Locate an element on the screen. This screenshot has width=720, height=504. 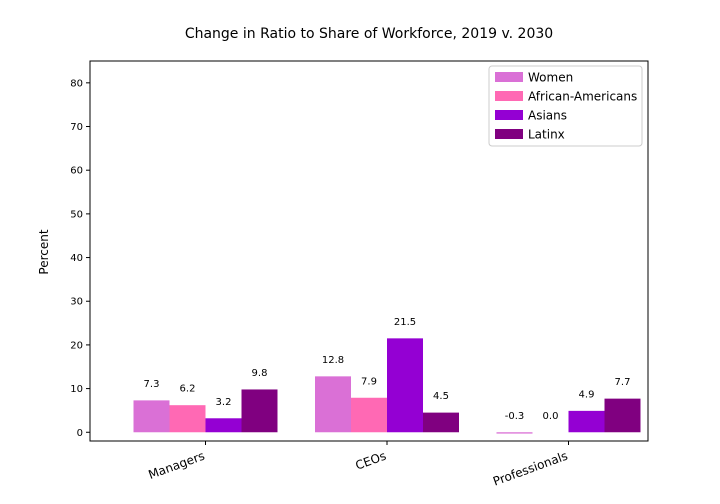
legend-frame is located at coordinates (565, 106).